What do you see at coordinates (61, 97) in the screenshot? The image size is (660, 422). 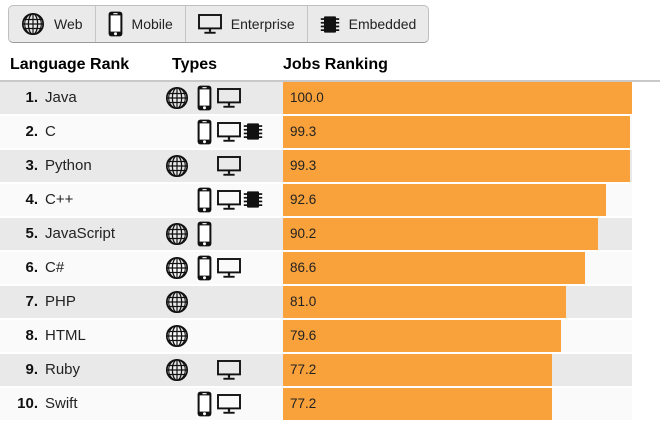 I see `language-name: Java` at bounding box center [61, 97].